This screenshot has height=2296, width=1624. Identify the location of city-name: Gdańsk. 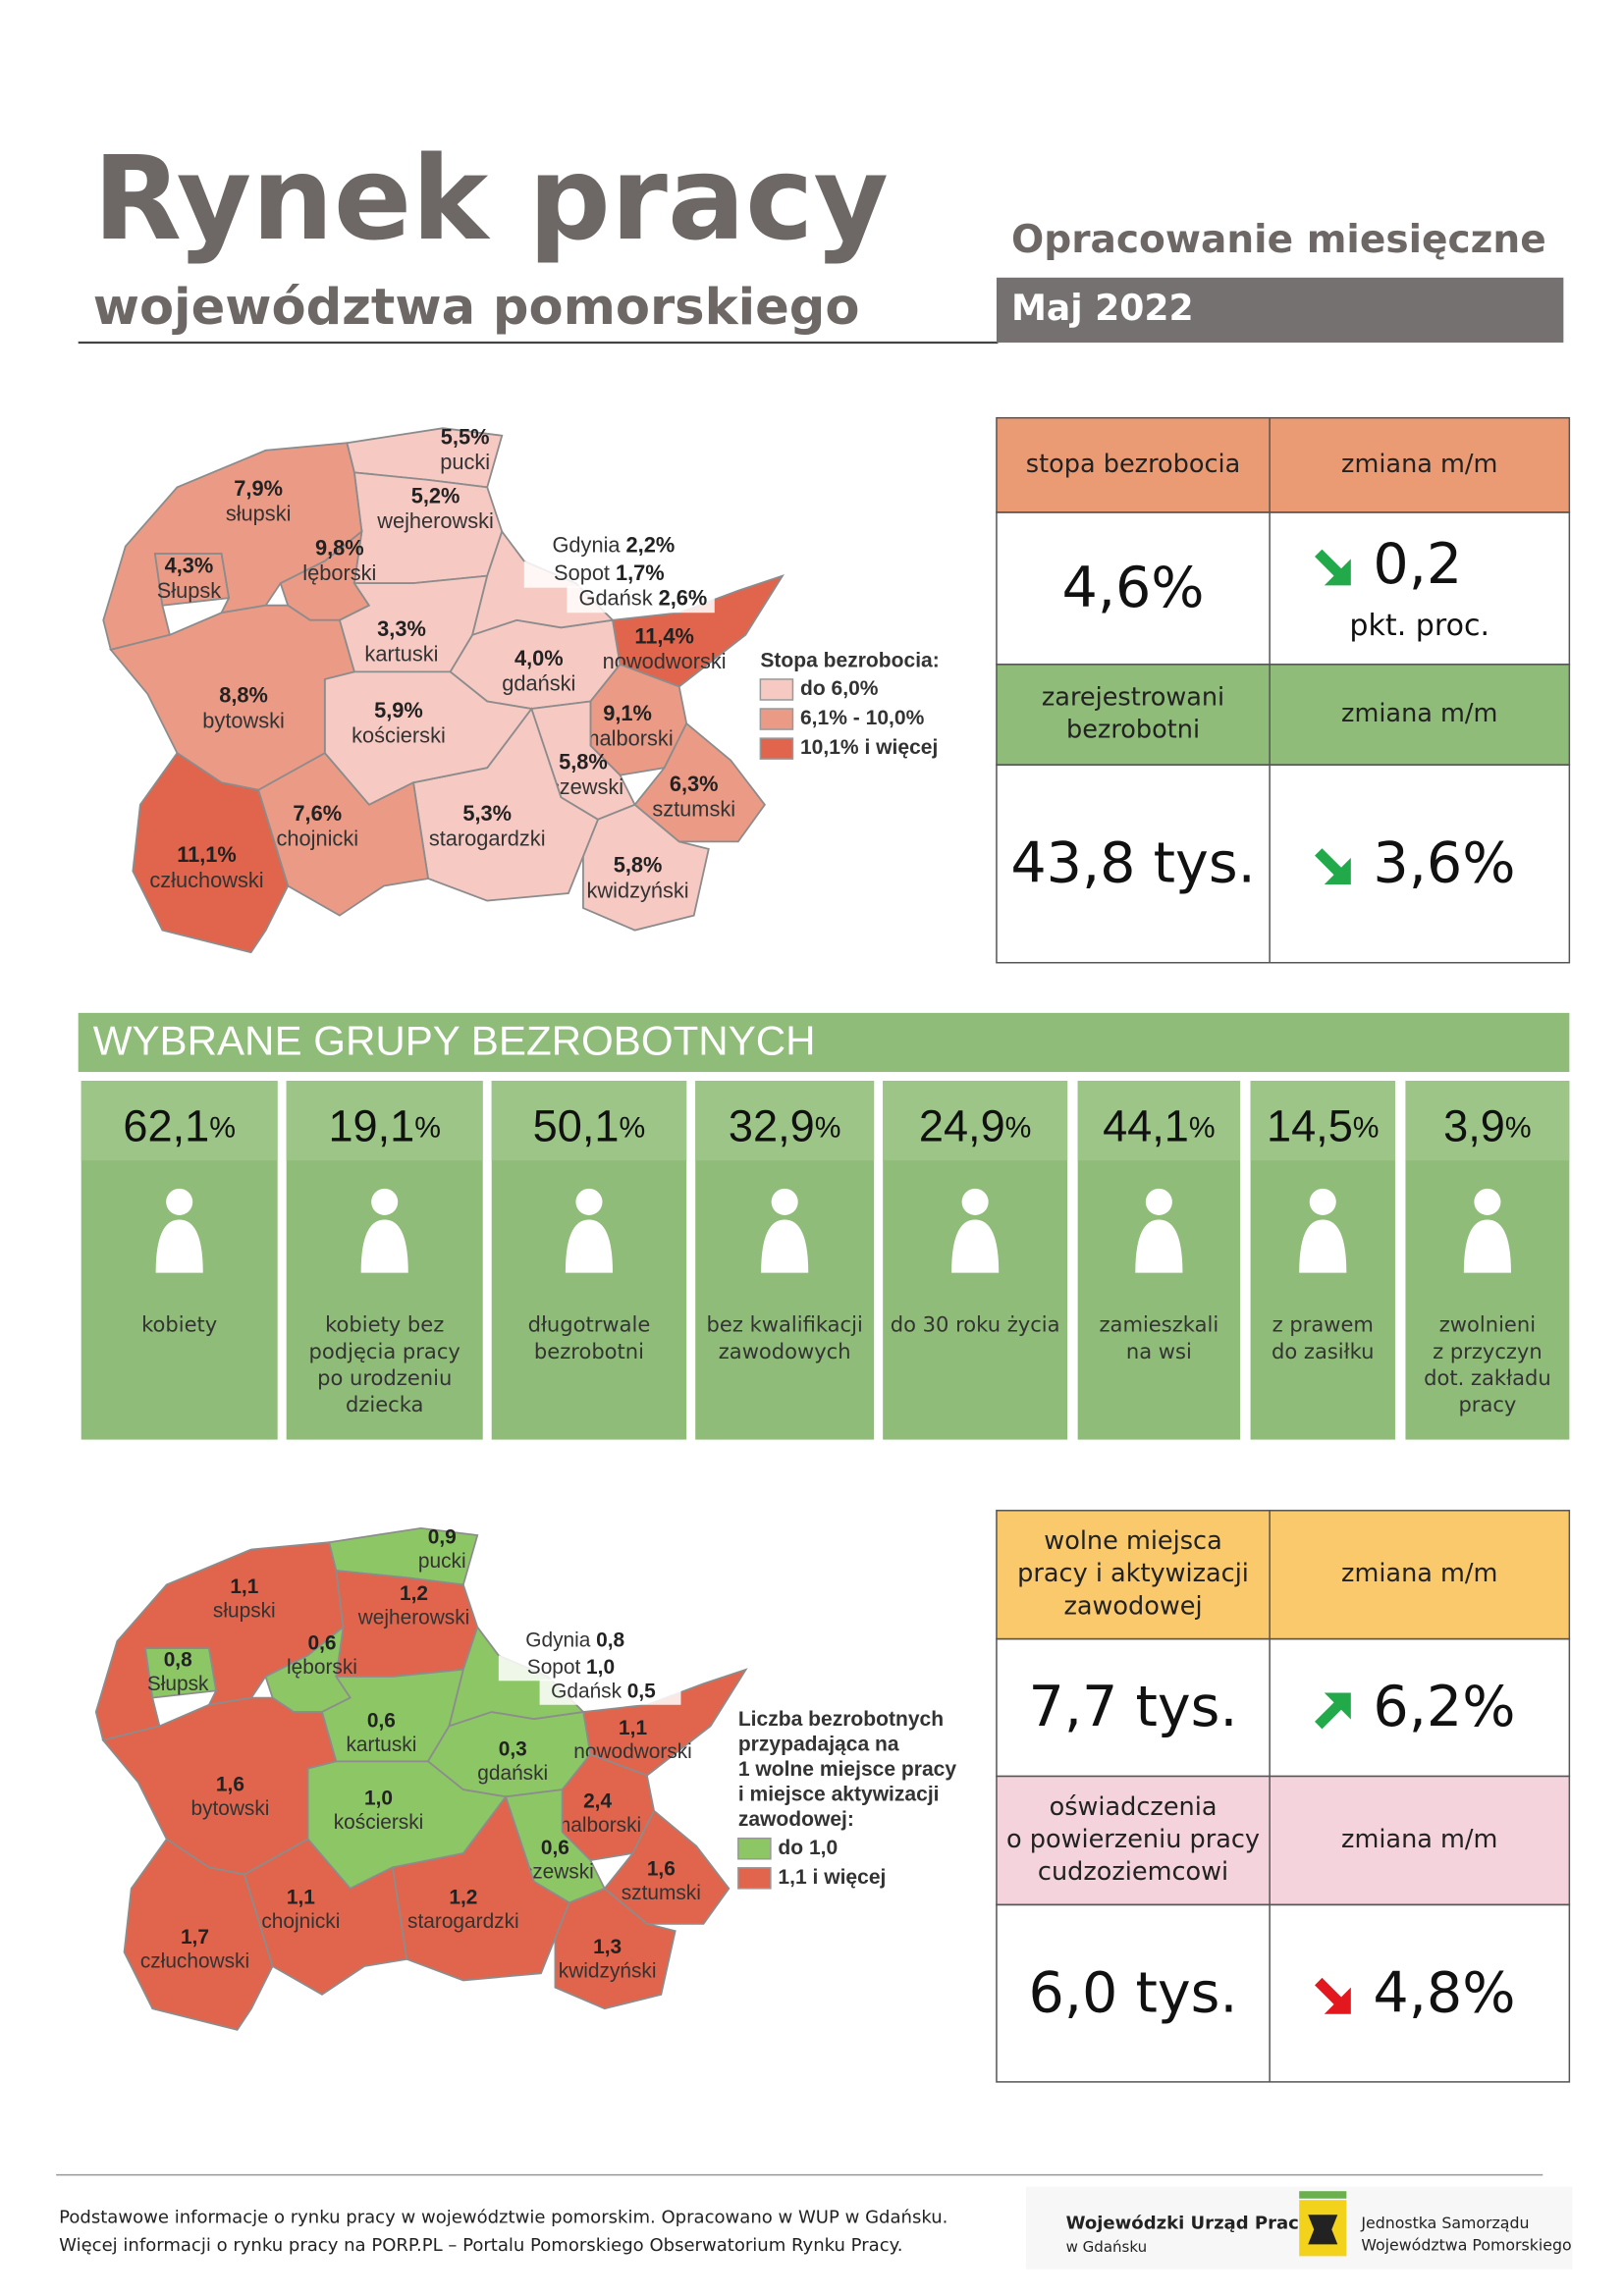
(586, 1691).